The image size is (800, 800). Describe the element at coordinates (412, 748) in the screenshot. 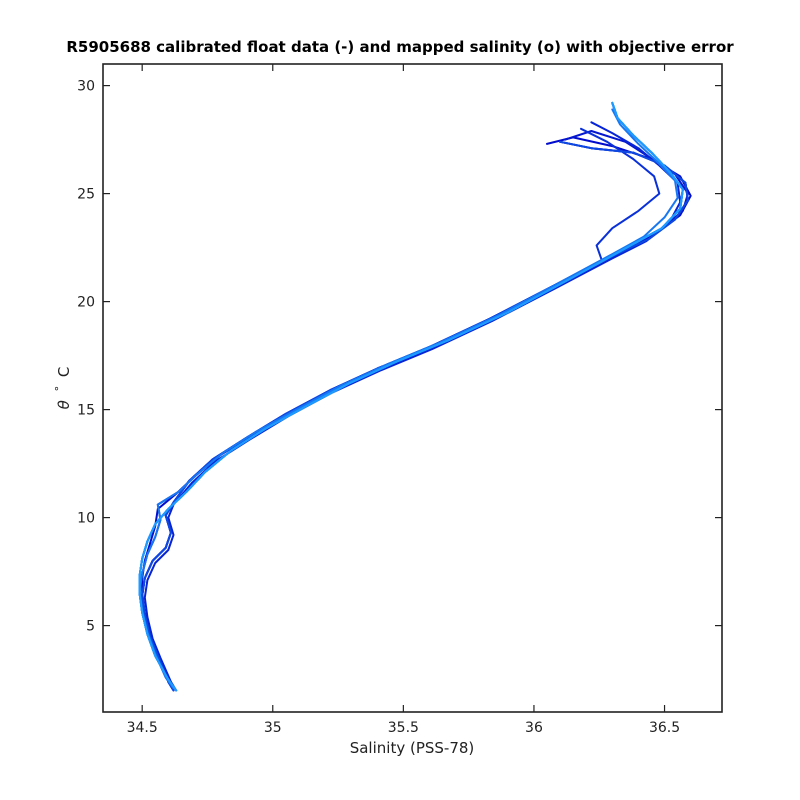

I see `x-axis-label: Salinity (PSS-78)` at that location.